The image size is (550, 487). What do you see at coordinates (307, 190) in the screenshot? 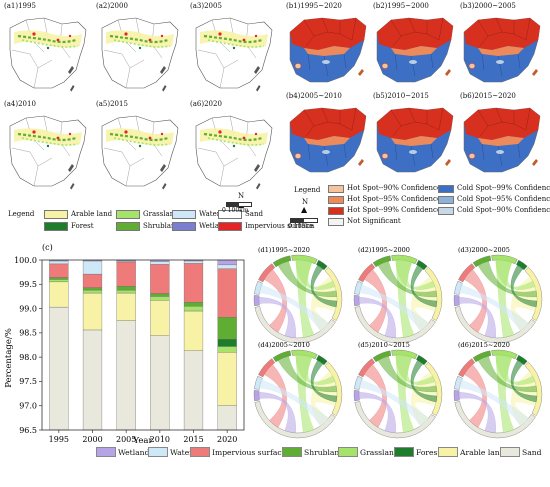
I see `legend-b-title: Legend` at bounding box center [307, 190].